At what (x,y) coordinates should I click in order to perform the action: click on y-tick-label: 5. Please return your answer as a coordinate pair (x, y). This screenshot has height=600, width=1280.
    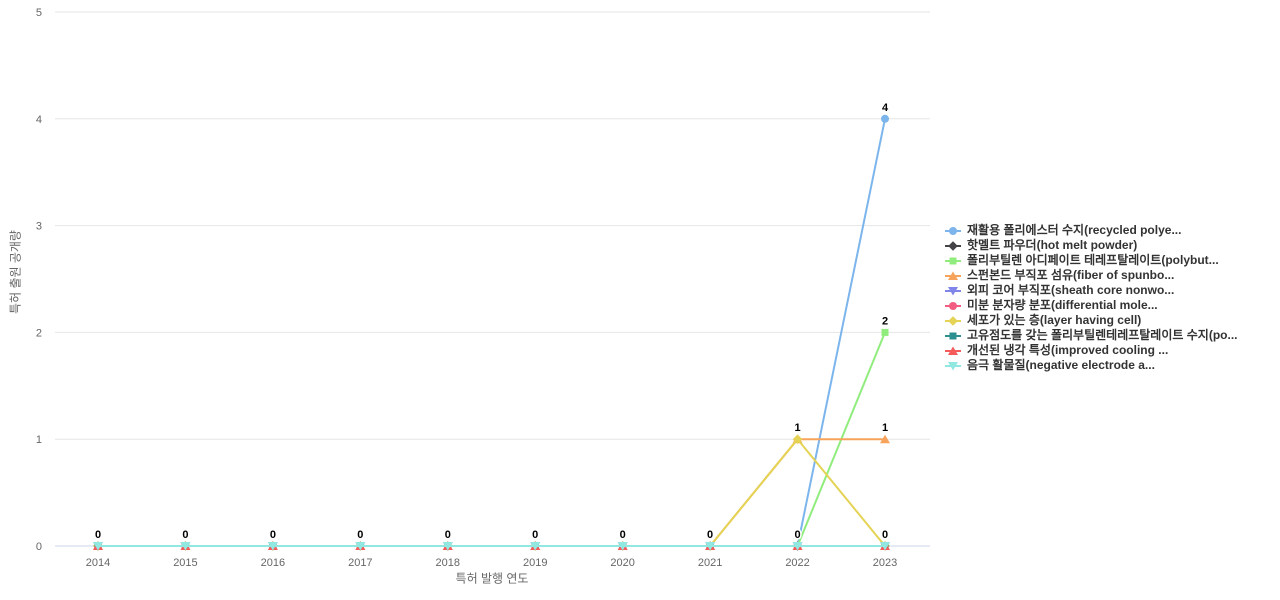
    Looking at the image, I should click on (39, 13).